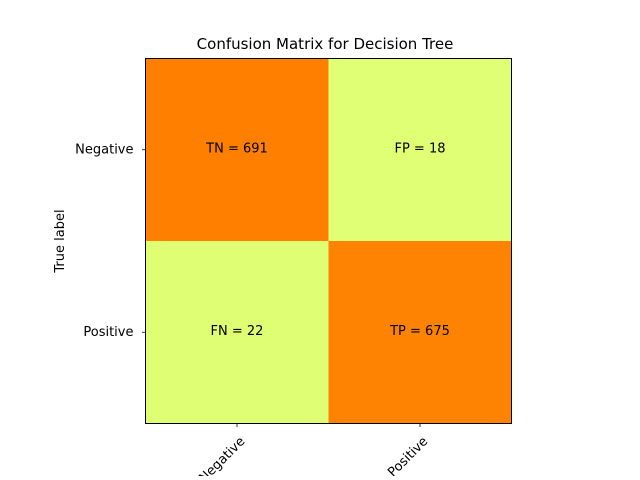  Describe the element at coordinates (222, 455) in the screenshot. I see `x-tick-label: Negative` at that location.